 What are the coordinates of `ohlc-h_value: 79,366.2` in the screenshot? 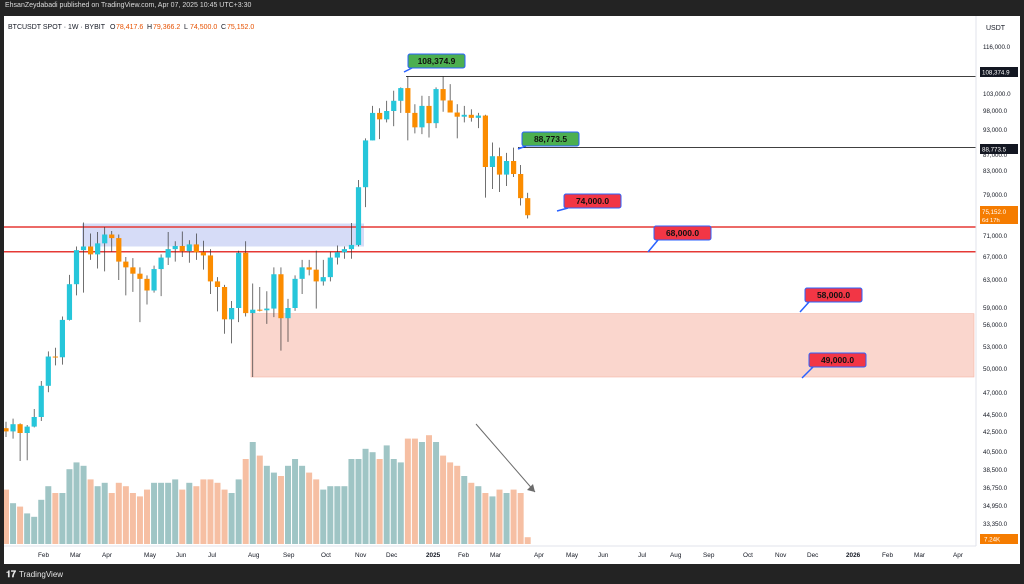 It's located at (166, 27).